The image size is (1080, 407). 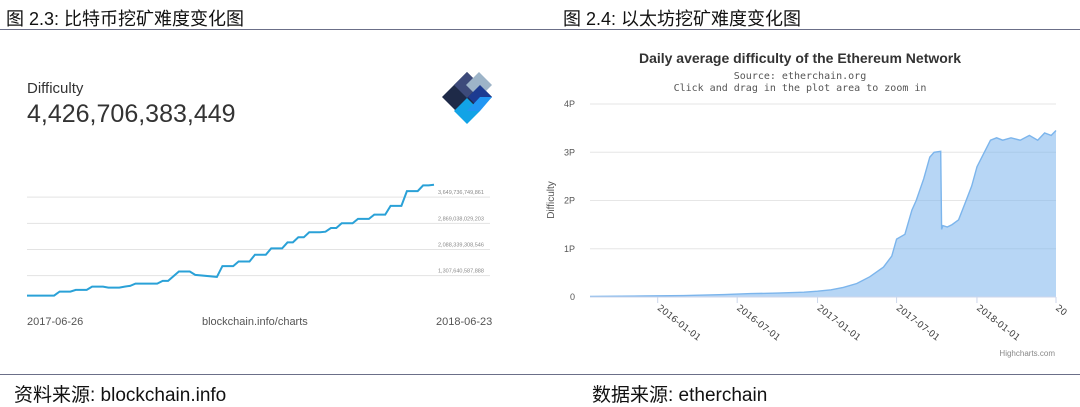 What do you see at coordinates (461, 245) in the screenshot?
I see `btc-grid-label: 2,088,339,308,546` at bounding box center [461, 245].